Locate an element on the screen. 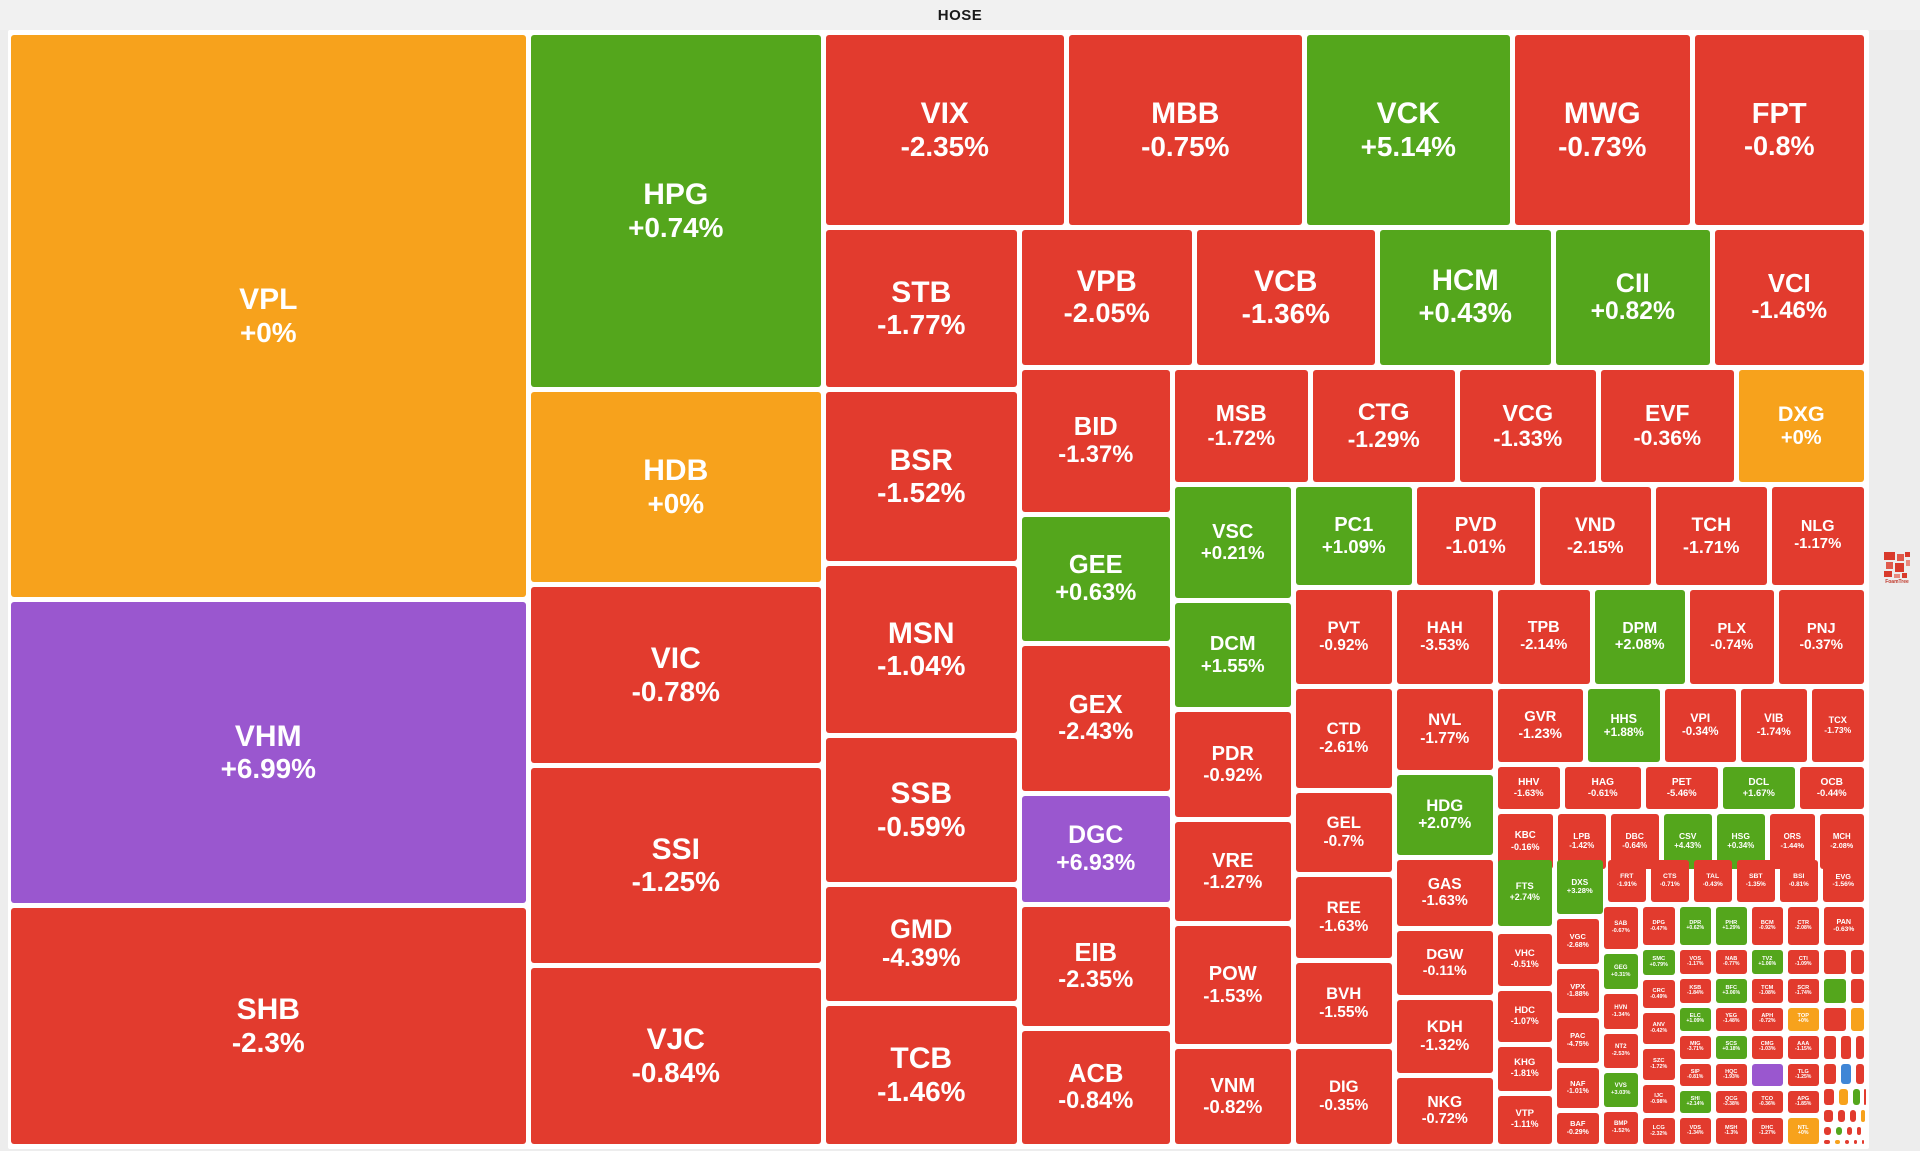 The image size is (1920, 1151). tile-AAA: AAA -1.15% is located at coordinates (1803, 1047).